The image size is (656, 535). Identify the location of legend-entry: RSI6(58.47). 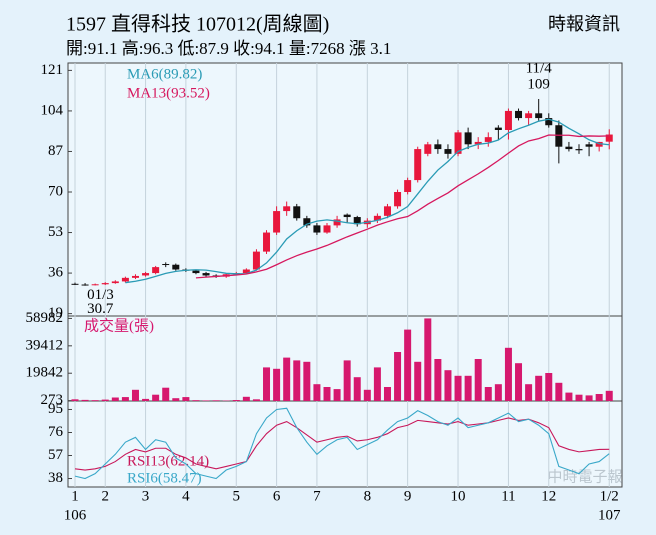
(164, 478).